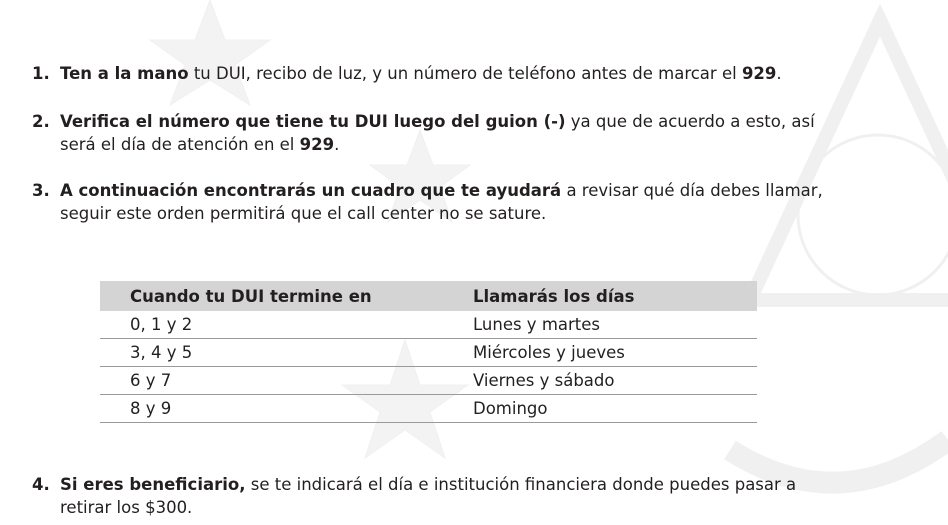 The image size is (948, 525). What do you see at coordinates (554, 296) in the screenshot?
I see `header-call-days: Llamarás los días` at bounding box center [554, 296].